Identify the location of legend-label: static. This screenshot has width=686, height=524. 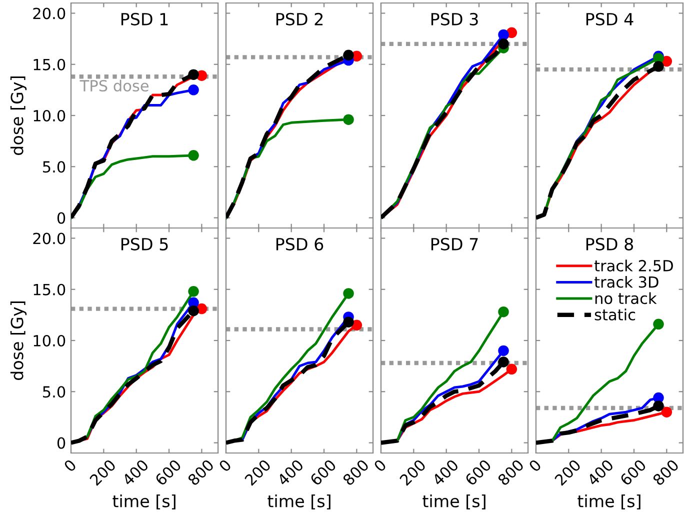
(615, 314).